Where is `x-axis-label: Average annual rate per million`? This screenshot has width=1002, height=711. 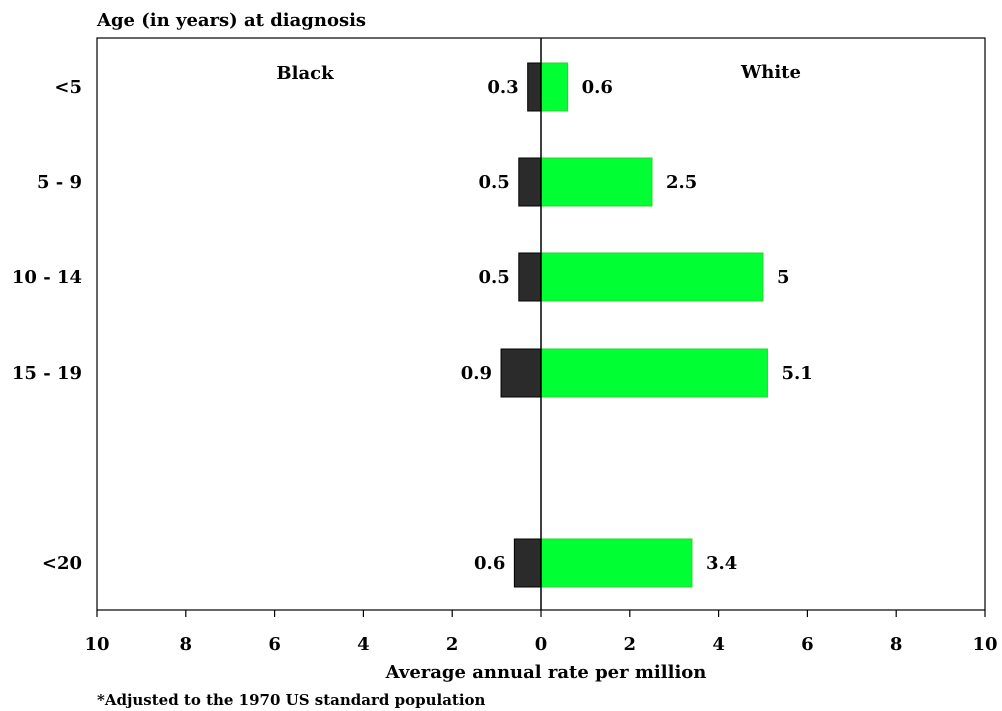
x-axis-label: Average annual rate per million is located at coordinates (546, 672).